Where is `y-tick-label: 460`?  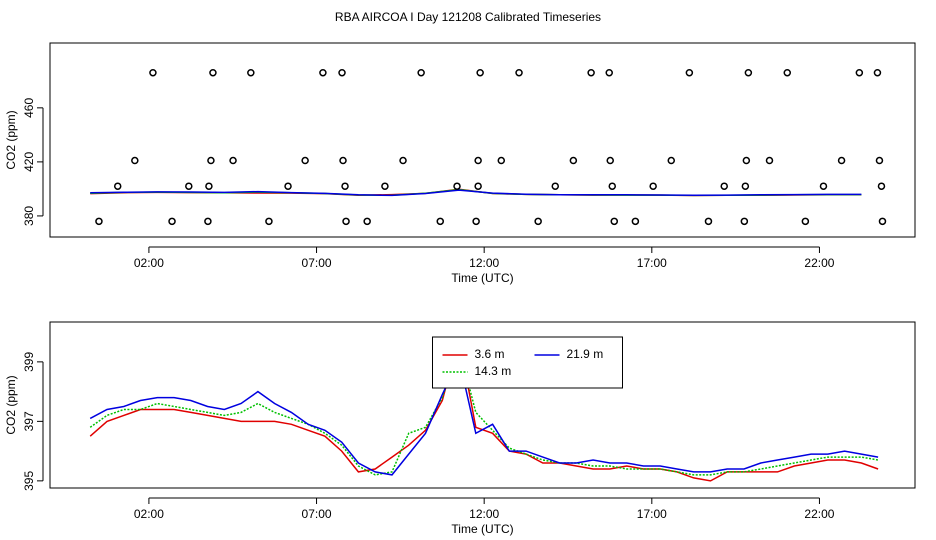 y-tick-label: 460 is located at coordinates (29, 108).